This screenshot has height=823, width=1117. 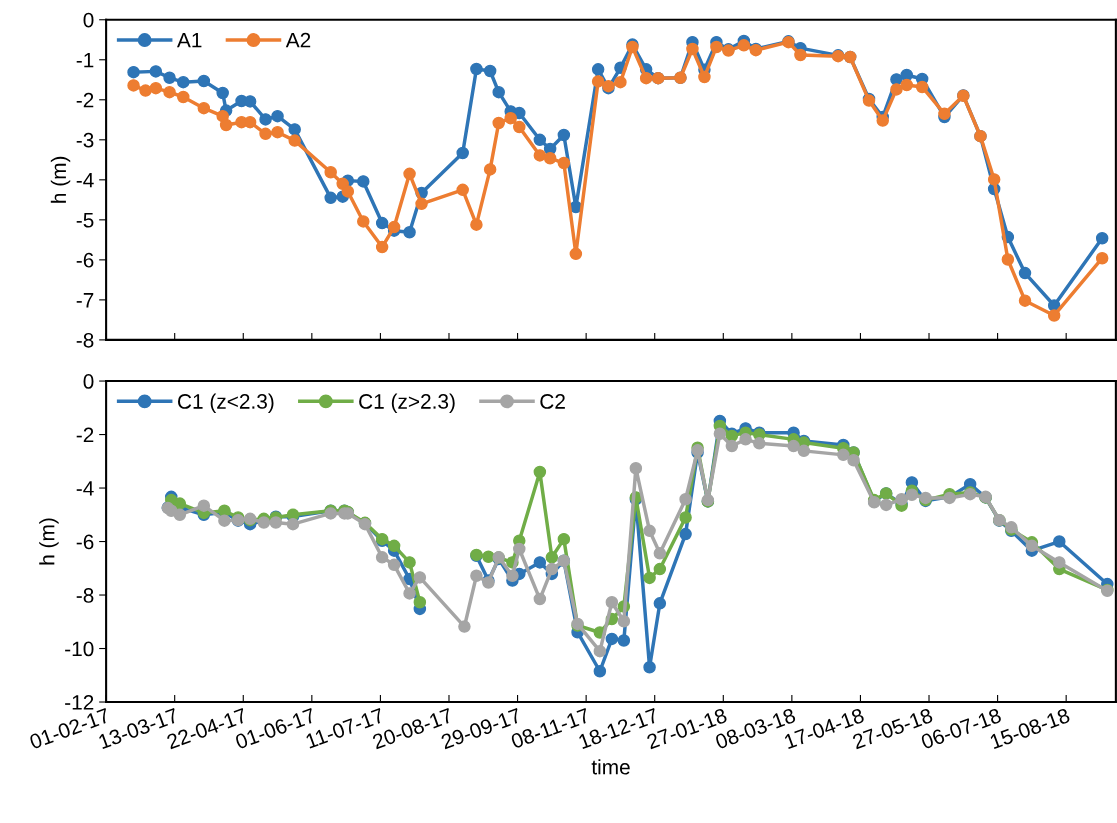 What do you see at coordinates (85, 60) in the screenshot?
I see `y-tick-label: -1` at bounding box center [85, 60].